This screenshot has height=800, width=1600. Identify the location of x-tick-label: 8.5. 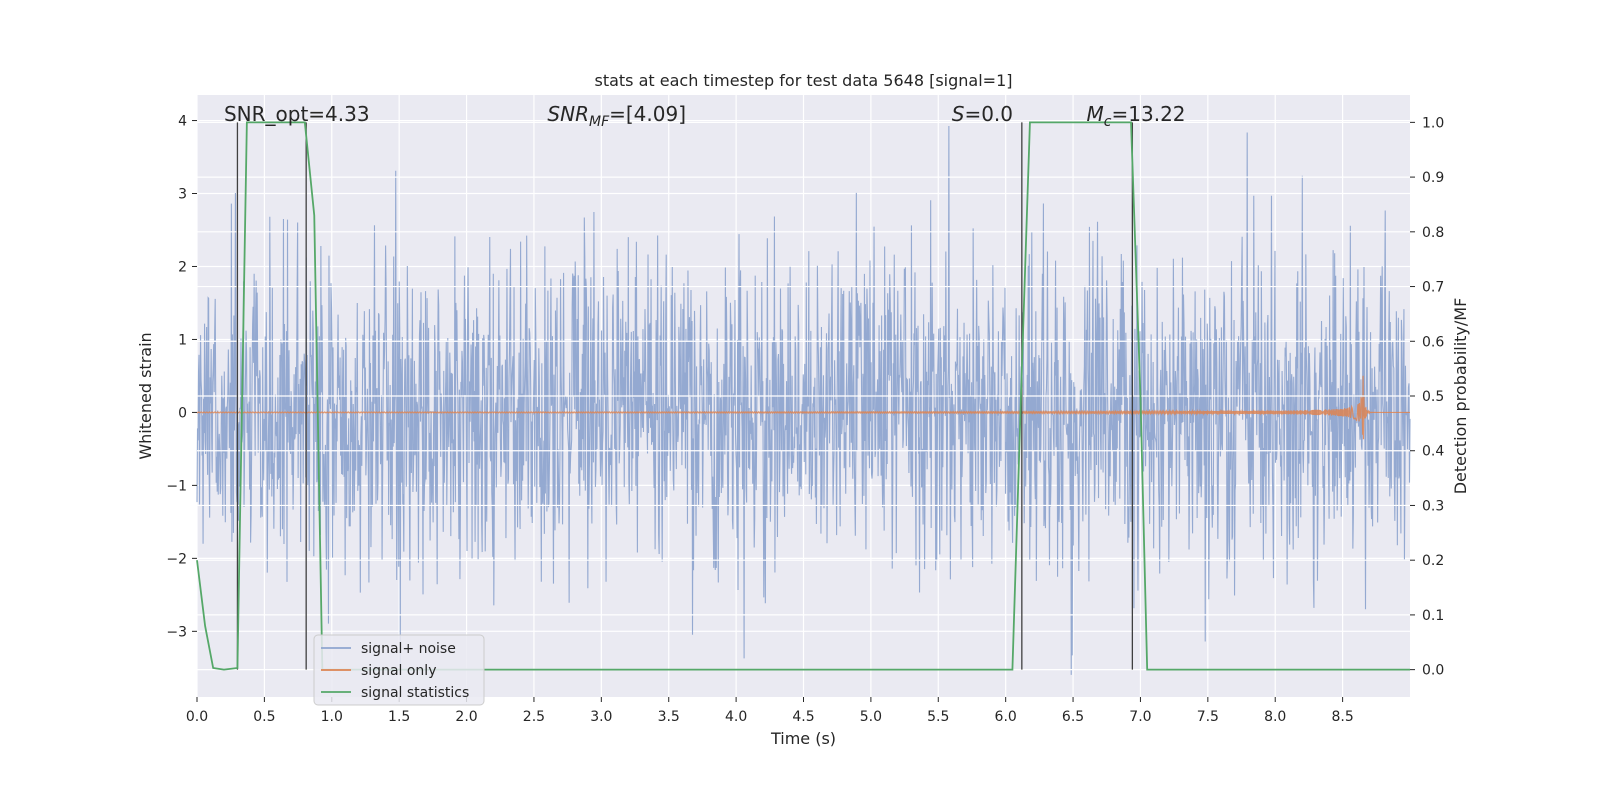
(1342, 717).